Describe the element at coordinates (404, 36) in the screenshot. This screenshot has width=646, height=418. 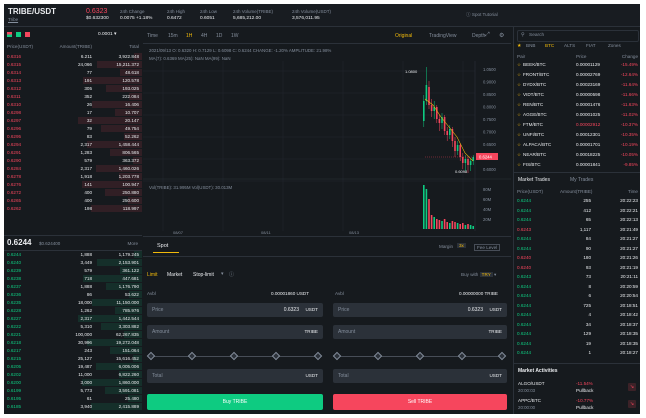
I see `view-original: Original` at that location.